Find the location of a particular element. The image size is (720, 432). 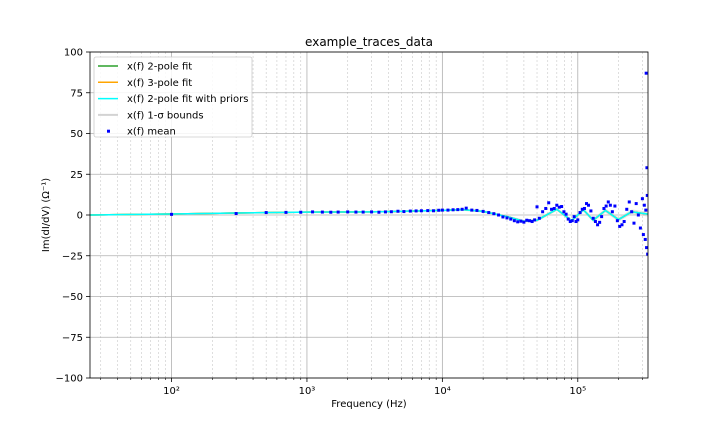

y-axis-label: Im(dI/dV) (Ω⁻¹) is located at coordinates (46, 215).